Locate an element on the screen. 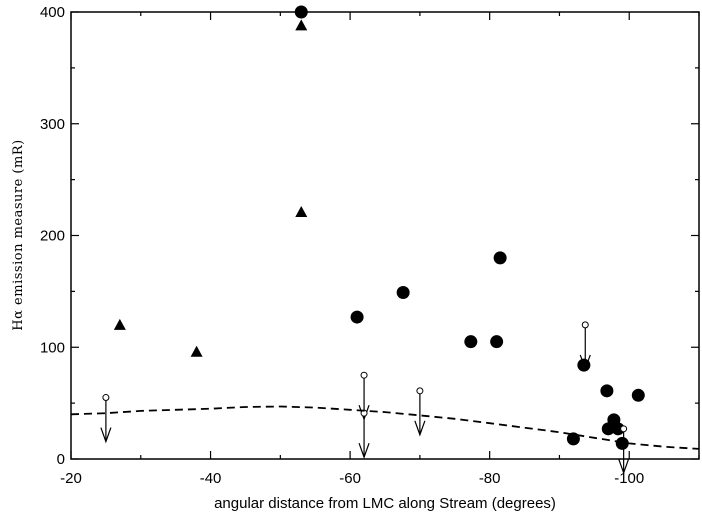 This screenshot has height=515, width=702. y-tick-label: 300 is located at coordinates (52, 124).